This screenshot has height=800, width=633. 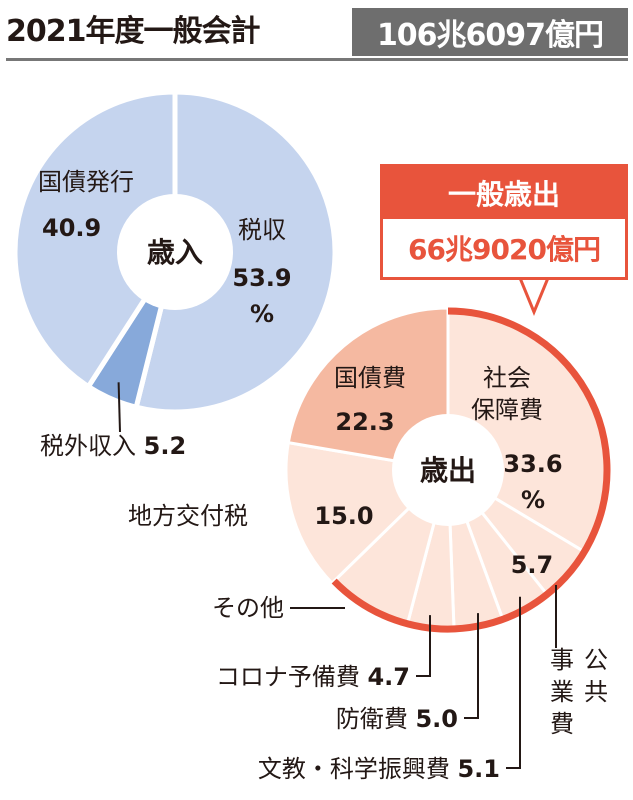 What do you see at coordinates (364, 422) in the screenshot?
I see `expenditure-value-debt: 22.3` at bounding box center [364, 422].